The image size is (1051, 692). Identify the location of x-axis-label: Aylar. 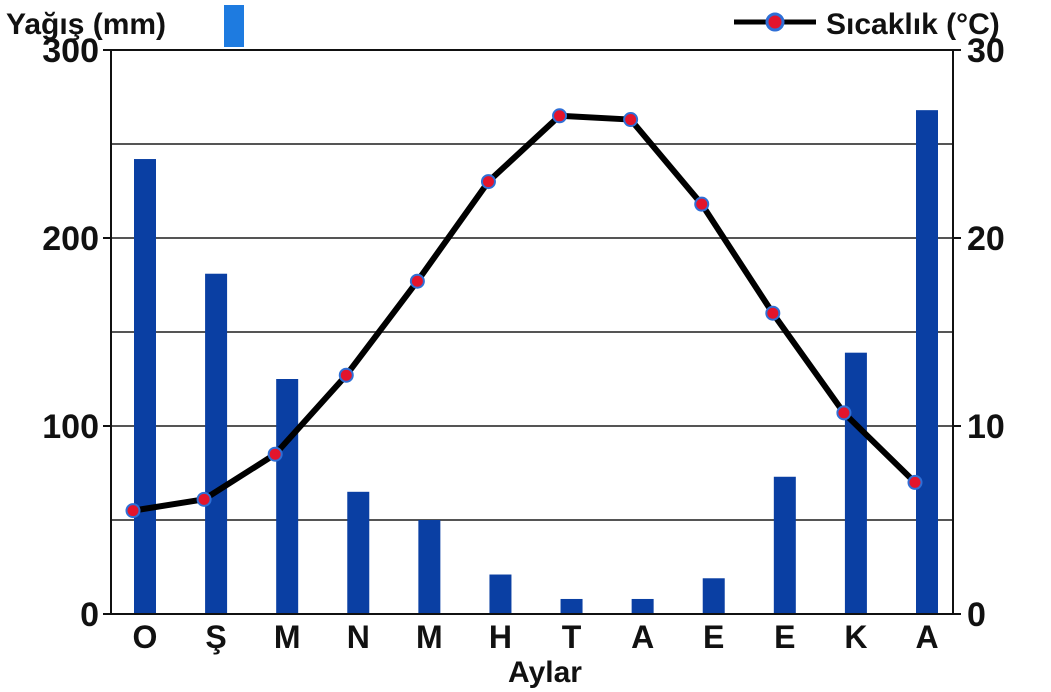
(545, 672).